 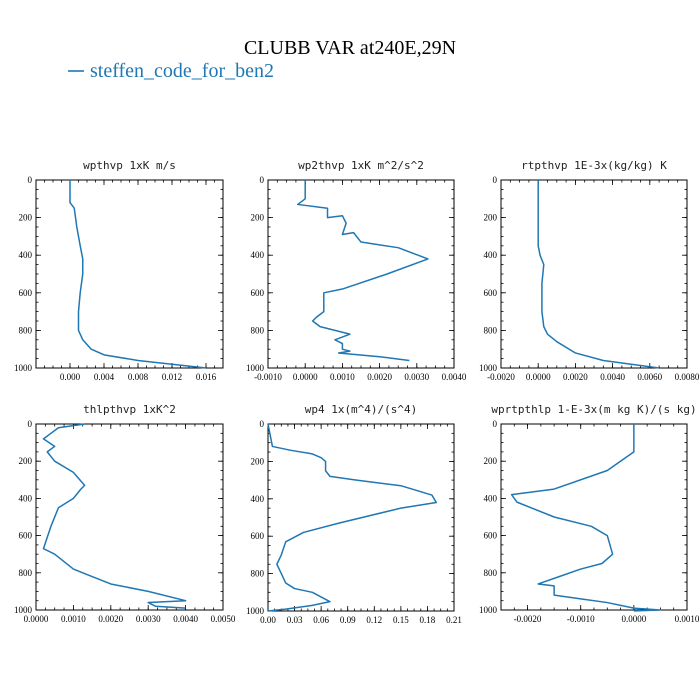 I want to click on x-tick-label: 0.0060, so click(x=649, y=377).